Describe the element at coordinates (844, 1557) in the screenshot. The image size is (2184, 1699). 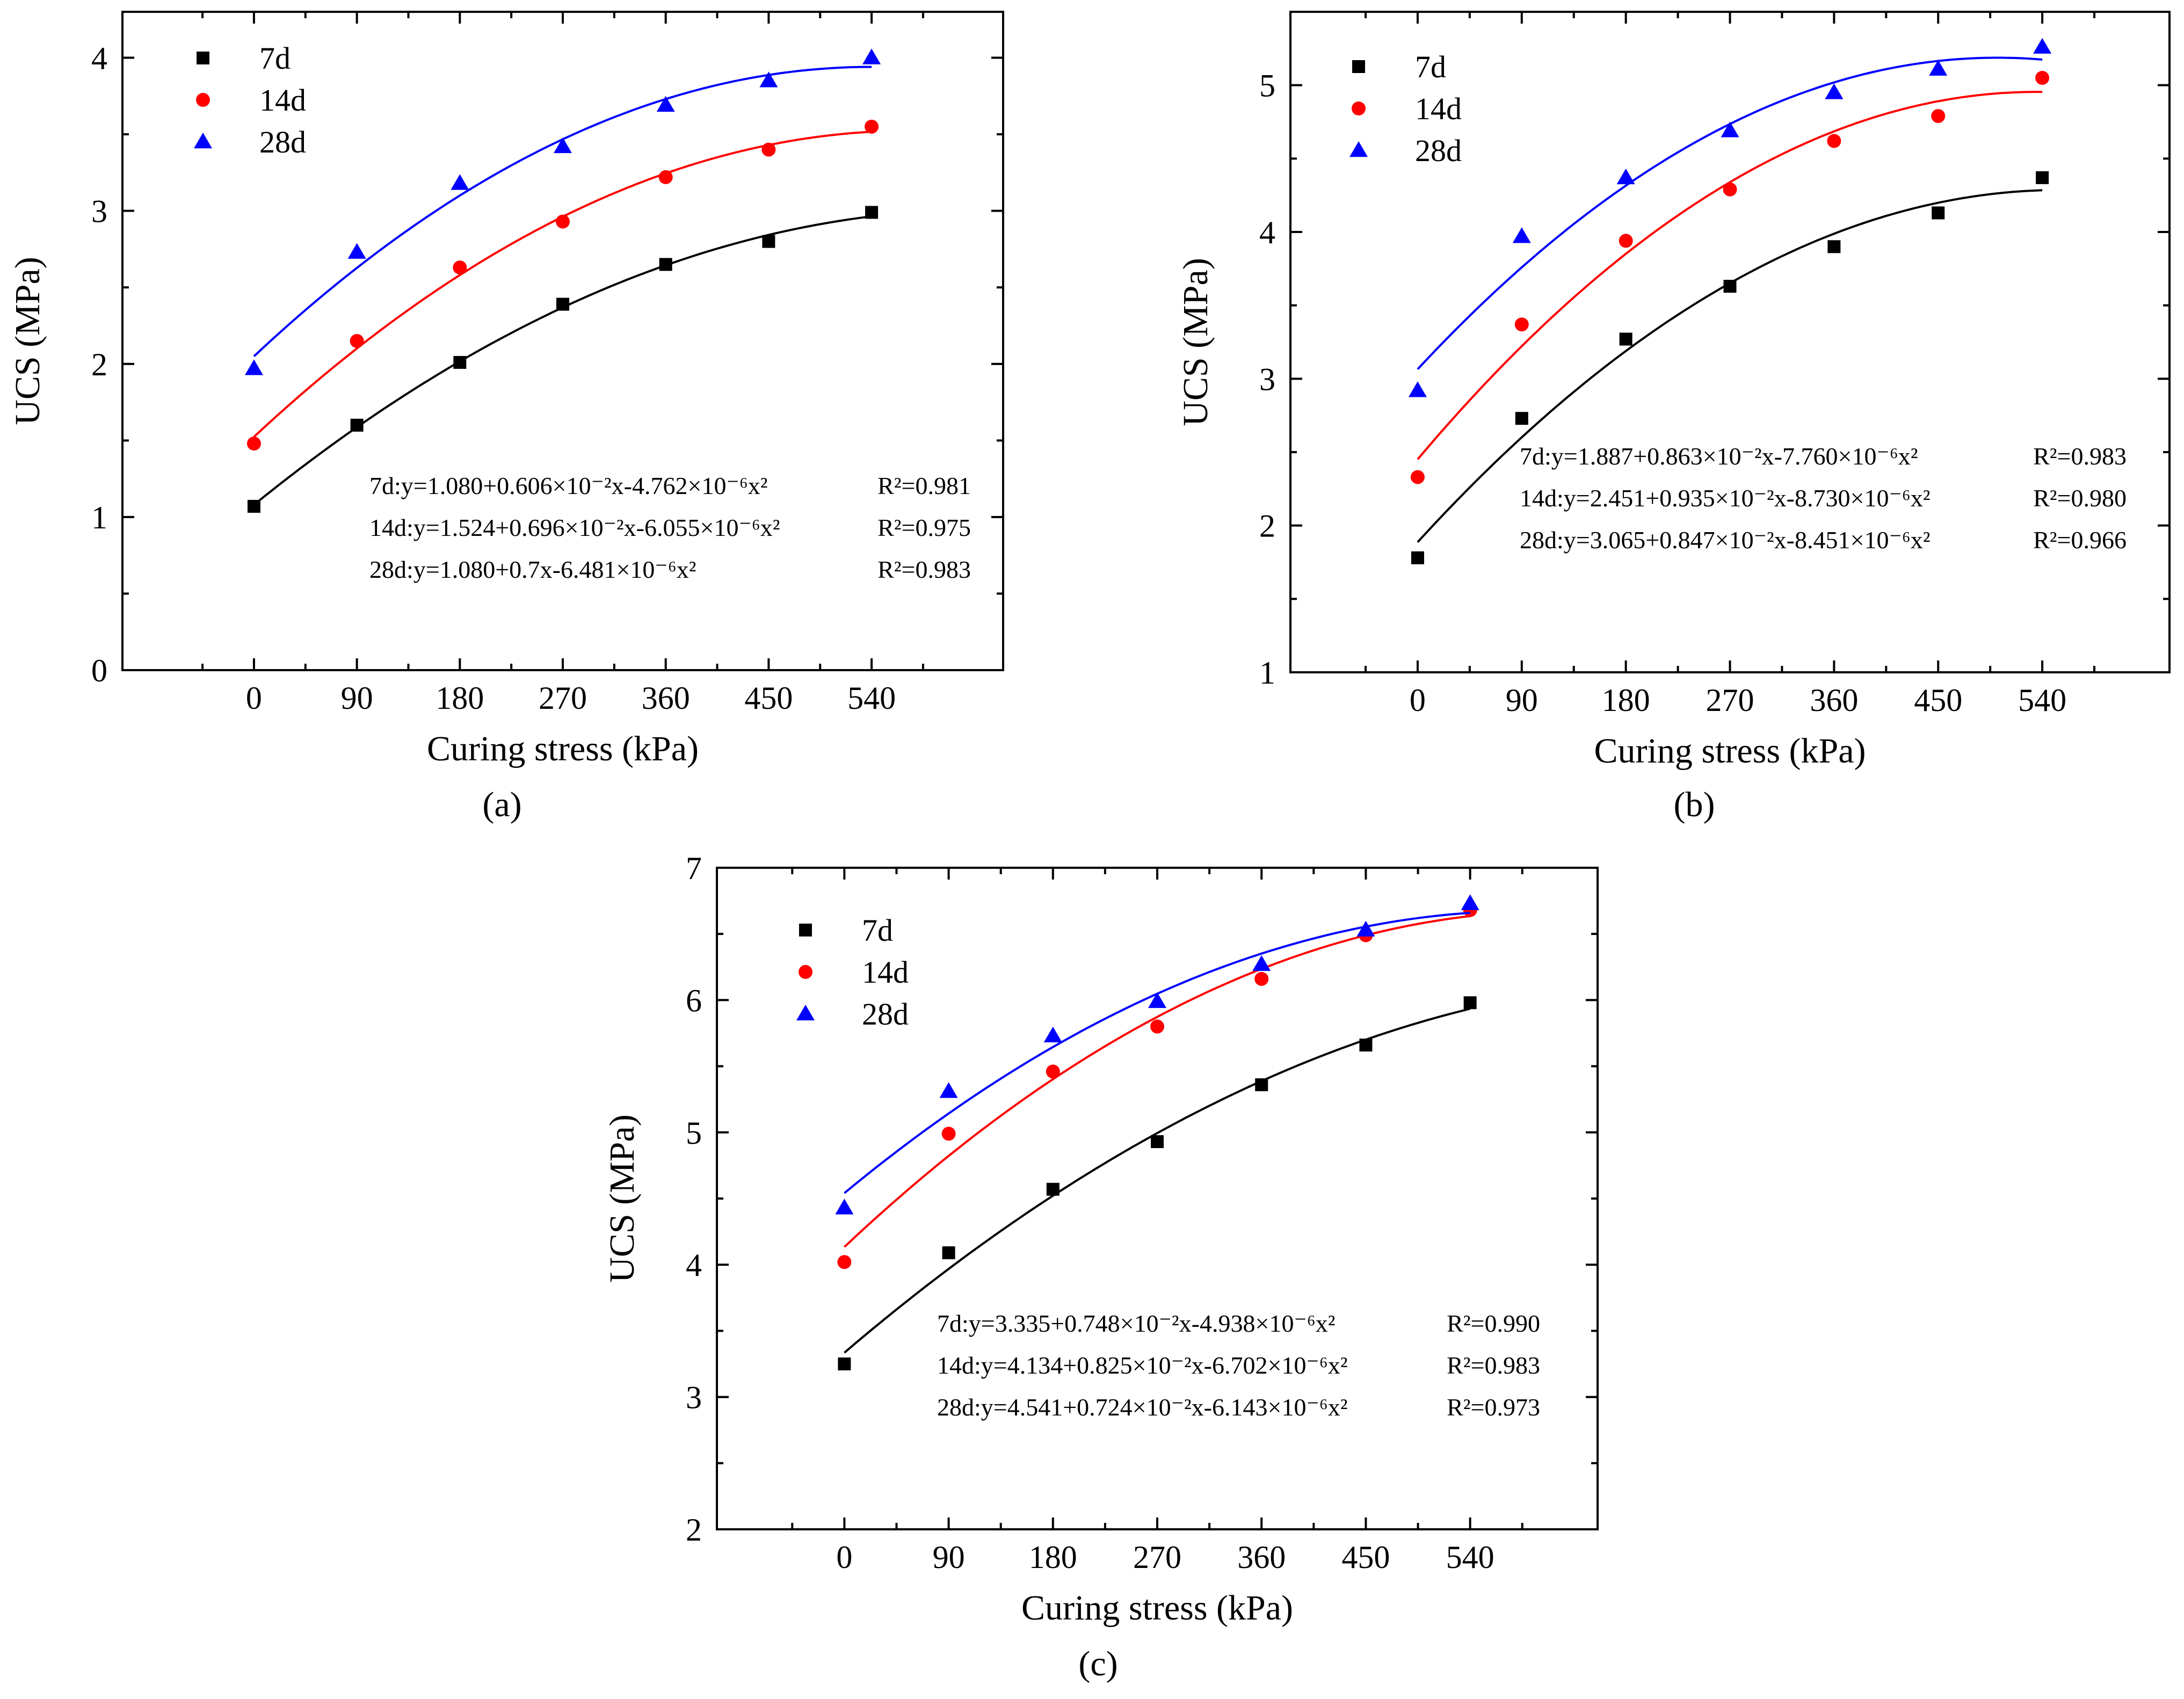
I see `x-tick-label: 0` at that location.